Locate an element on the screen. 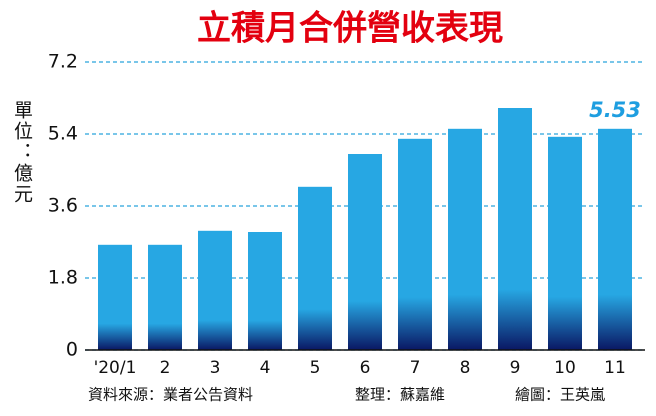  illustrator: 繪圖：王英嵐 is located at coordinates (560, 395).